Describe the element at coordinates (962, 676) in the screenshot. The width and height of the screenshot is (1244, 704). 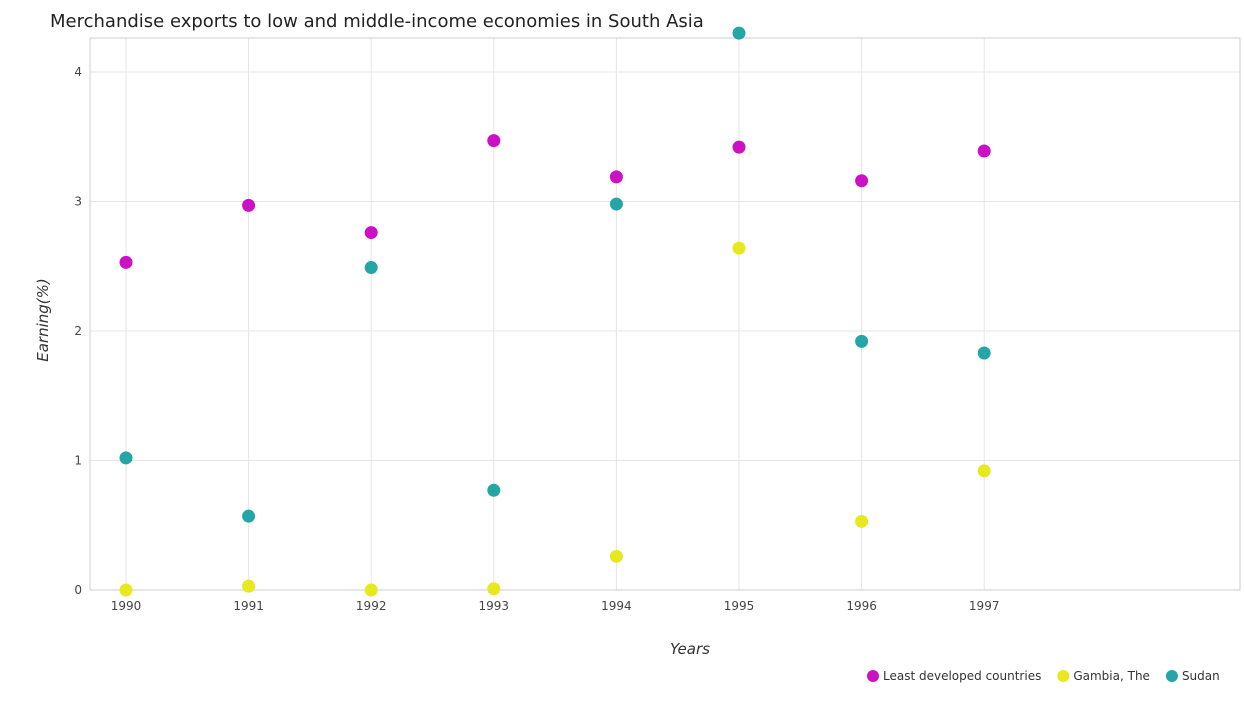
I see `legend-label: Least developed countries` at that location.